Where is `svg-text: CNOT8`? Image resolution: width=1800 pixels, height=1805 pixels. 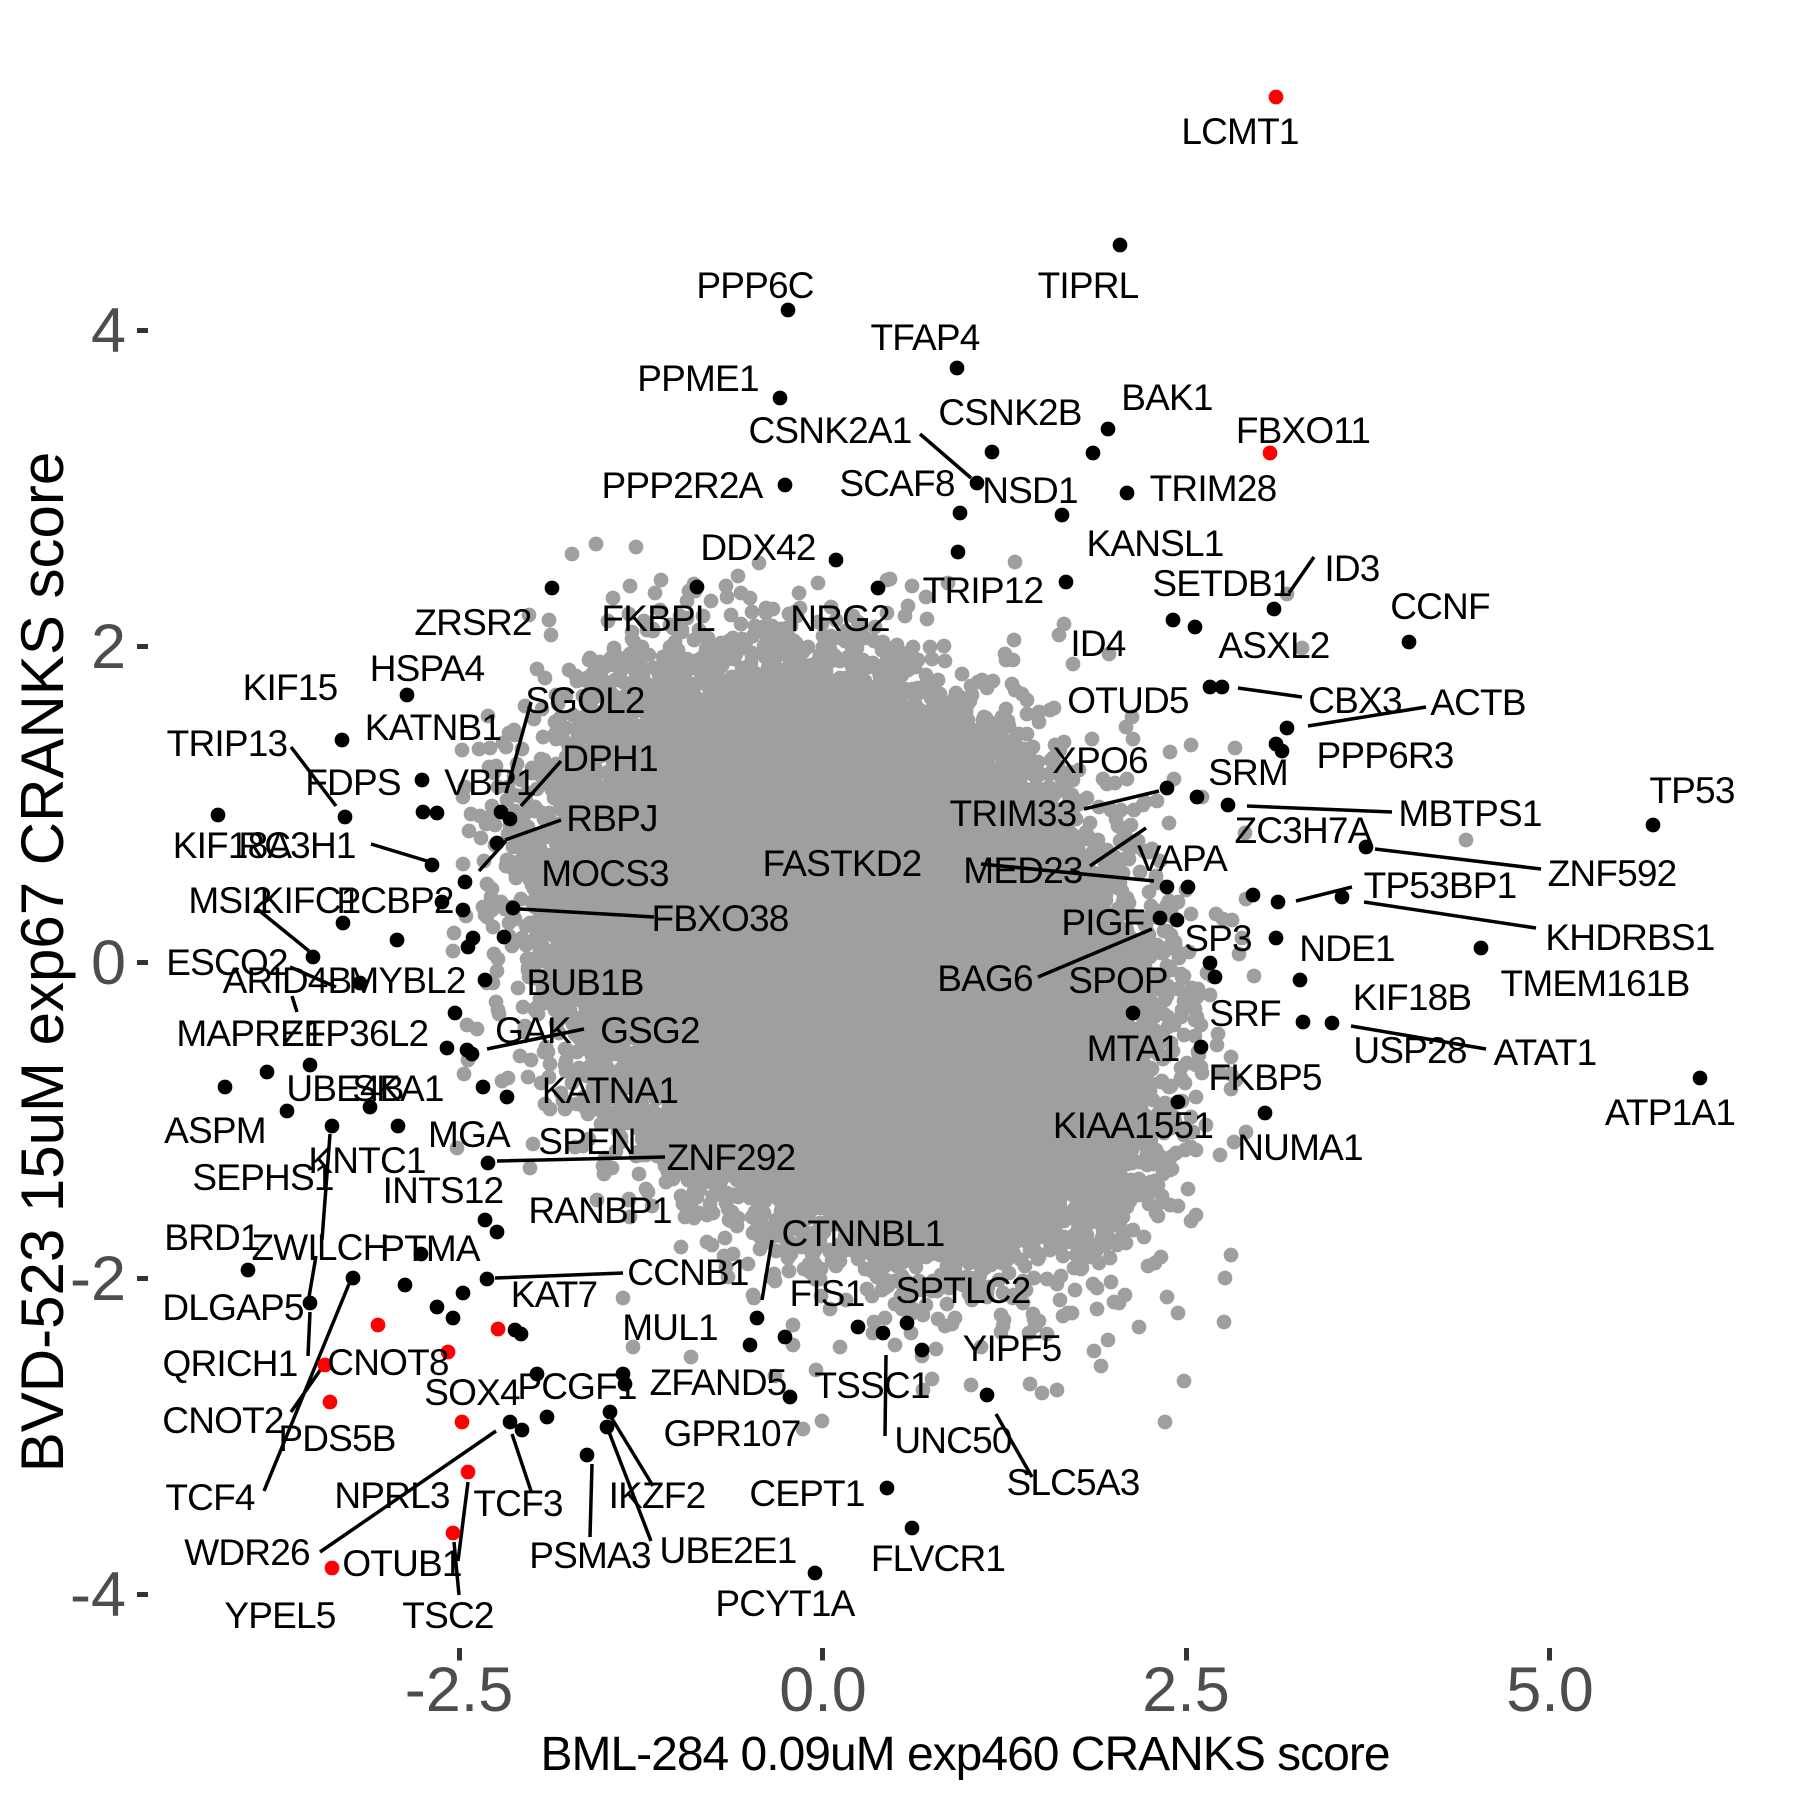
svg-text: CNOT8 is located at coordinates (387, 1362).